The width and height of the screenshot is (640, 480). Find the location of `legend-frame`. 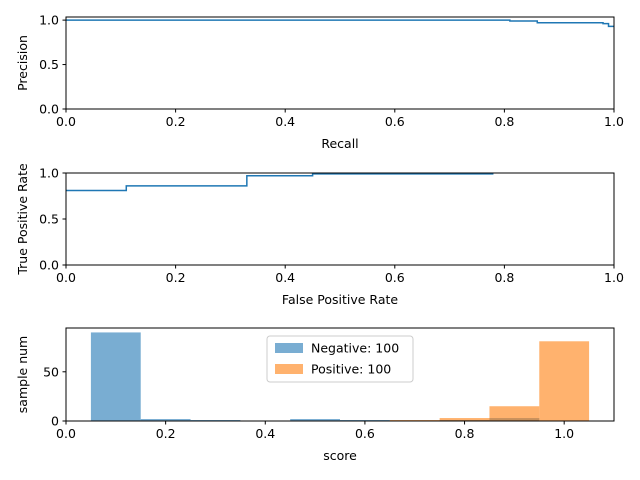

legend-frame is located at coordinates (340, 359).